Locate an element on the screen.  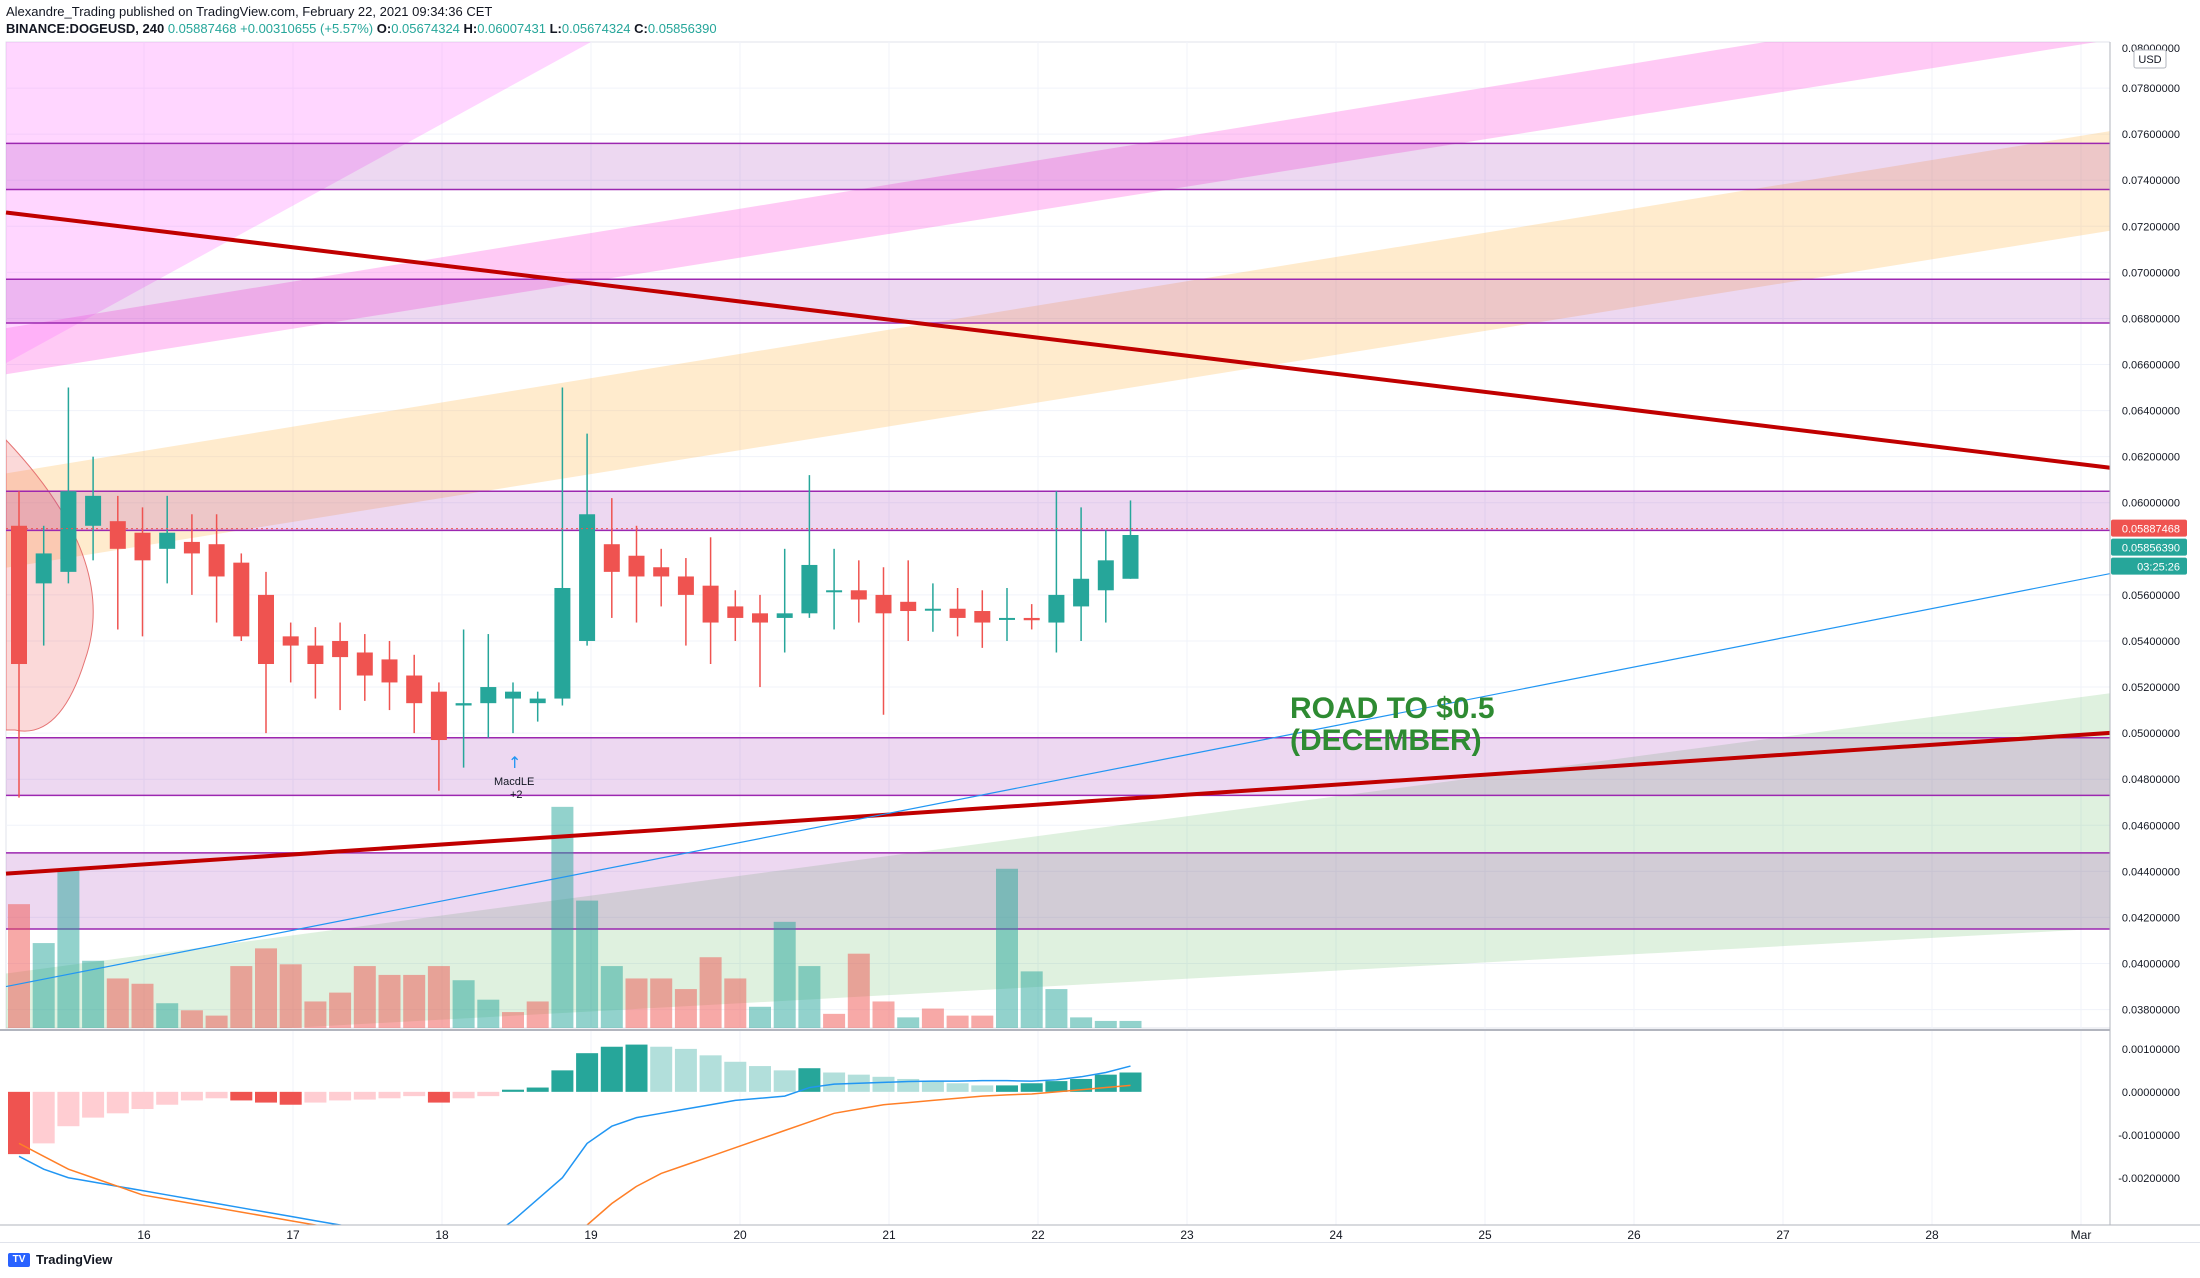
y-tick-15: 0.04600000 is located at coordinates (2151, 826).